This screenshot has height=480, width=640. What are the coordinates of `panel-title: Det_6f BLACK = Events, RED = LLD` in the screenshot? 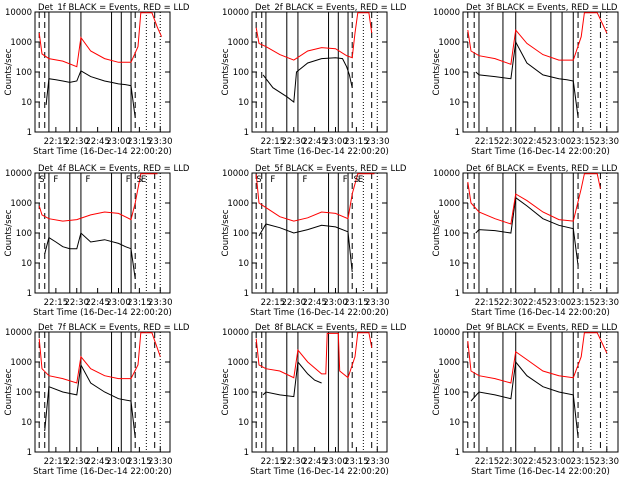 It's located at (542, 169).